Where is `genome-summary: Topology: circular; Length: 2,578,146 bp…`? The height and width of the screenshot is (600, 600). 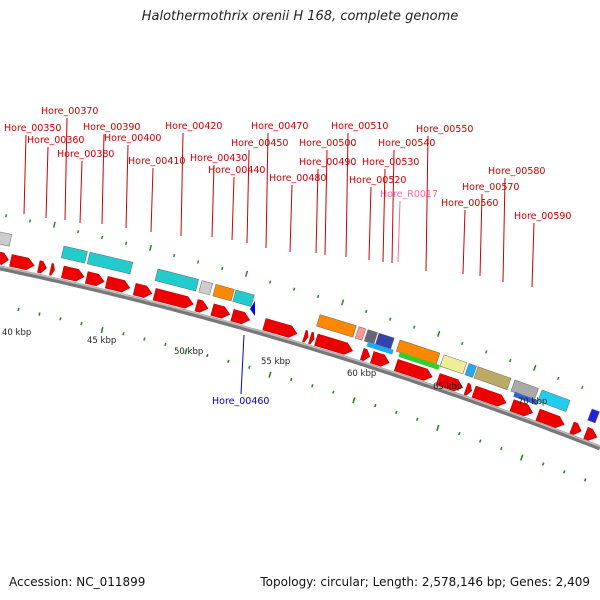 genome-summary: Topology: circular; Length: 2,578,146 bp… is located at coordinates (425, 582).